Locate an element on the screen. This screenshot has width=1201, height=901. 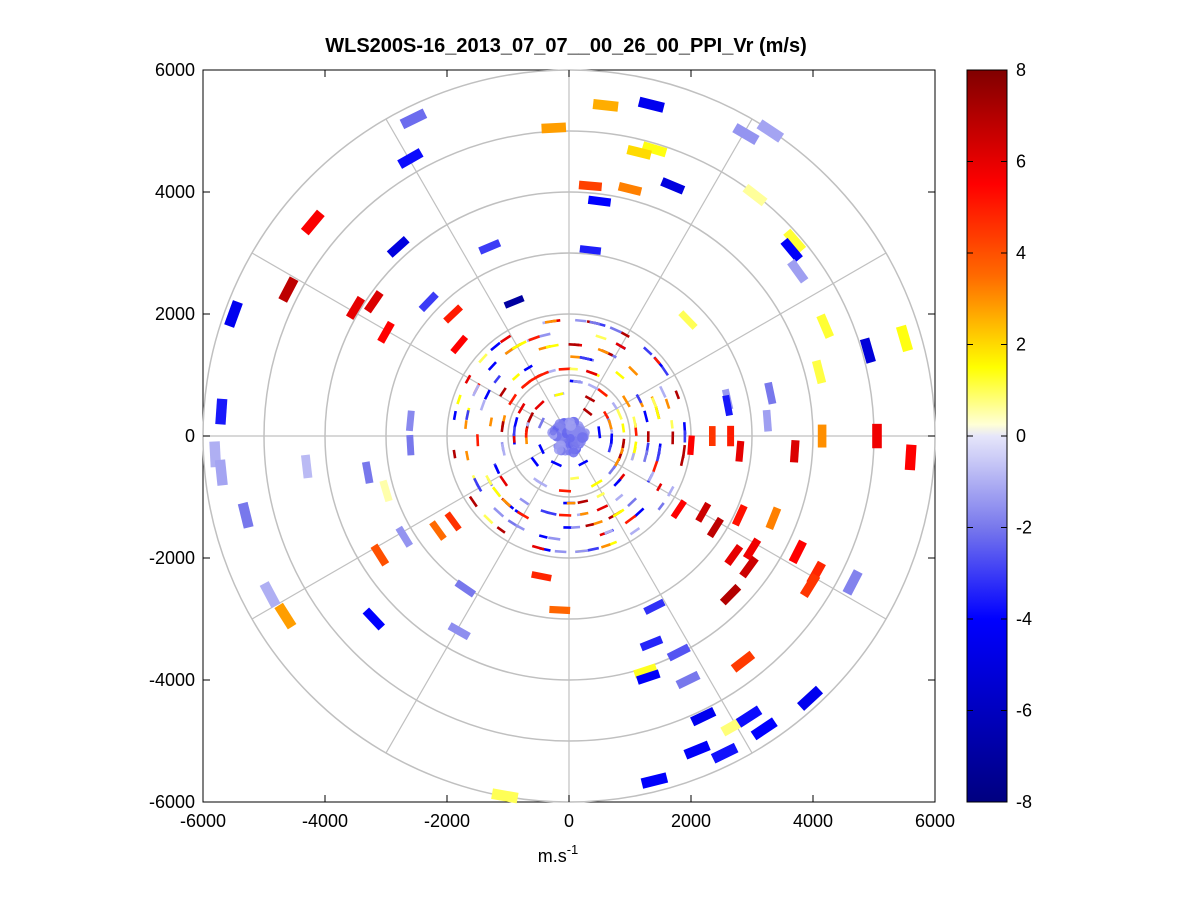
y-tick-label: -2000 is located at coordinates (172, 558).